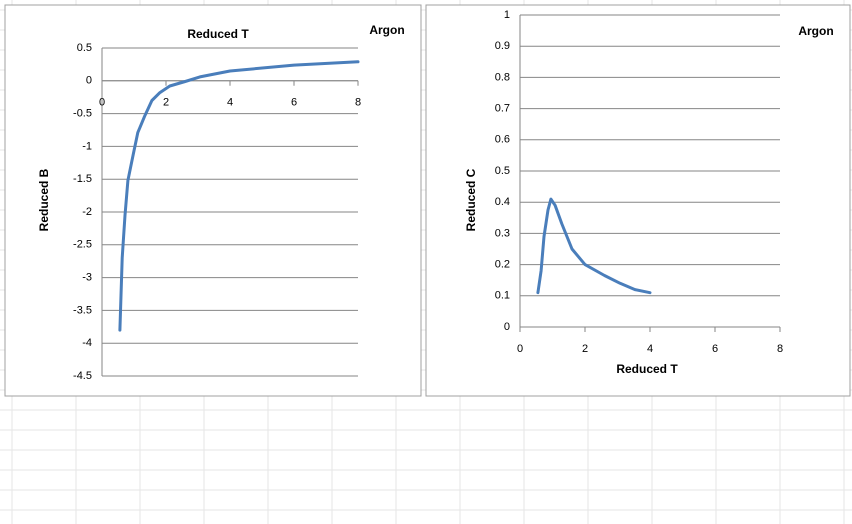 This screenshot has width=852, height=524. Describe the element at coordinates (502, 296) in the screenshot. I see `y-tick-label: 0.1` at that location.